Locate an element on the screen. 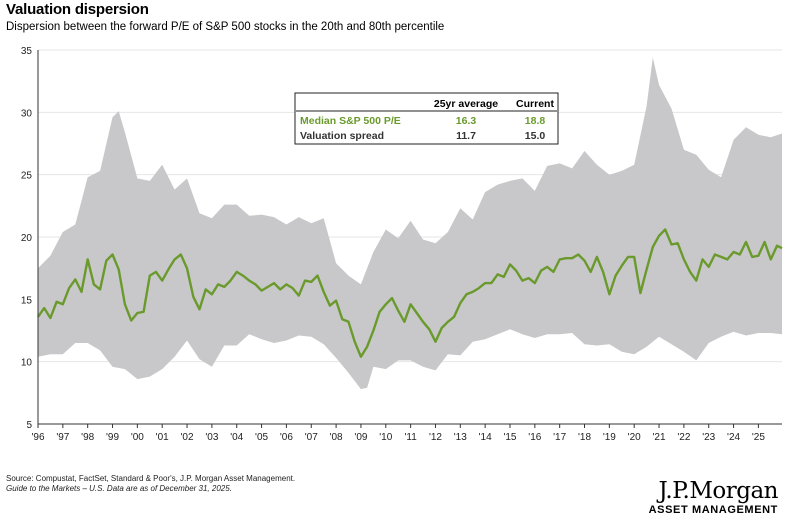  row-median-current: 18.8 is located at coordinates (535, 121).